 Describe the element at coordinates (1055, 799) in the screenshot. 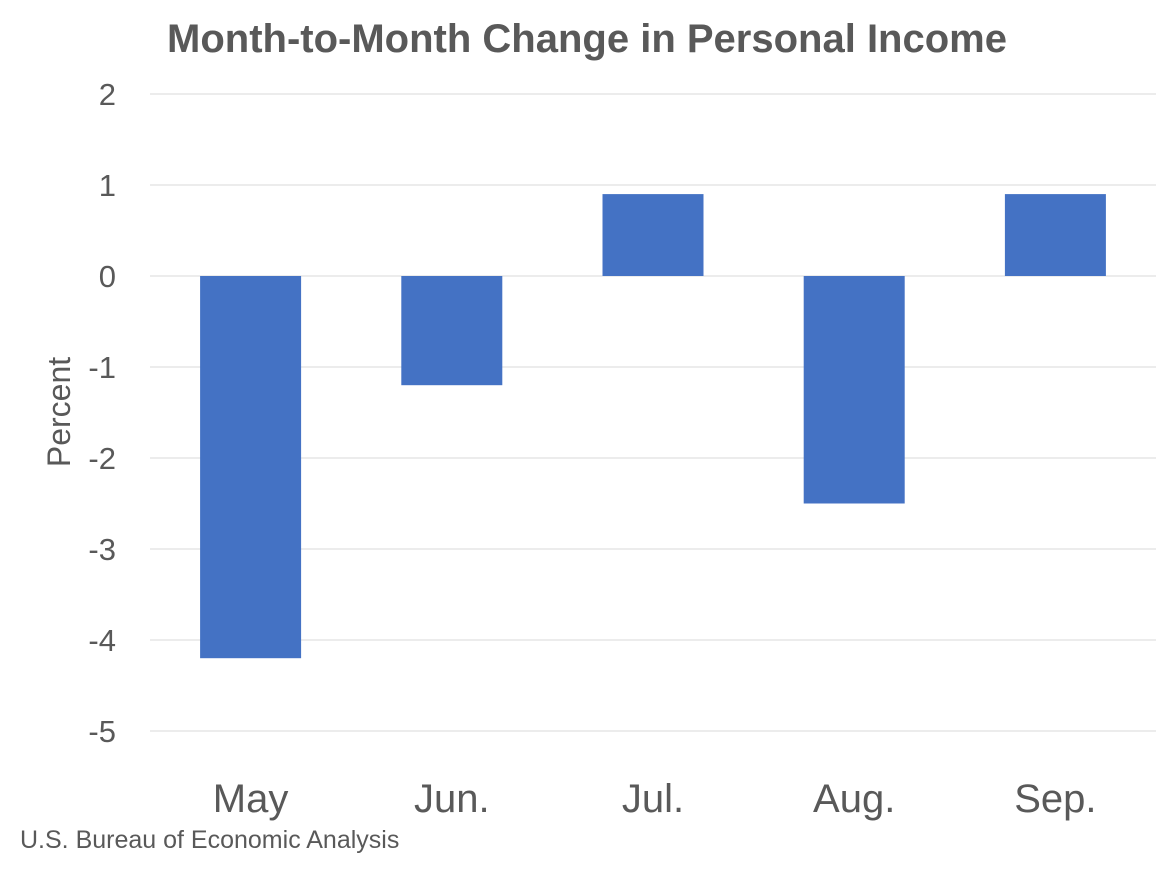

I see `x-category-label: Sep.` at that location.